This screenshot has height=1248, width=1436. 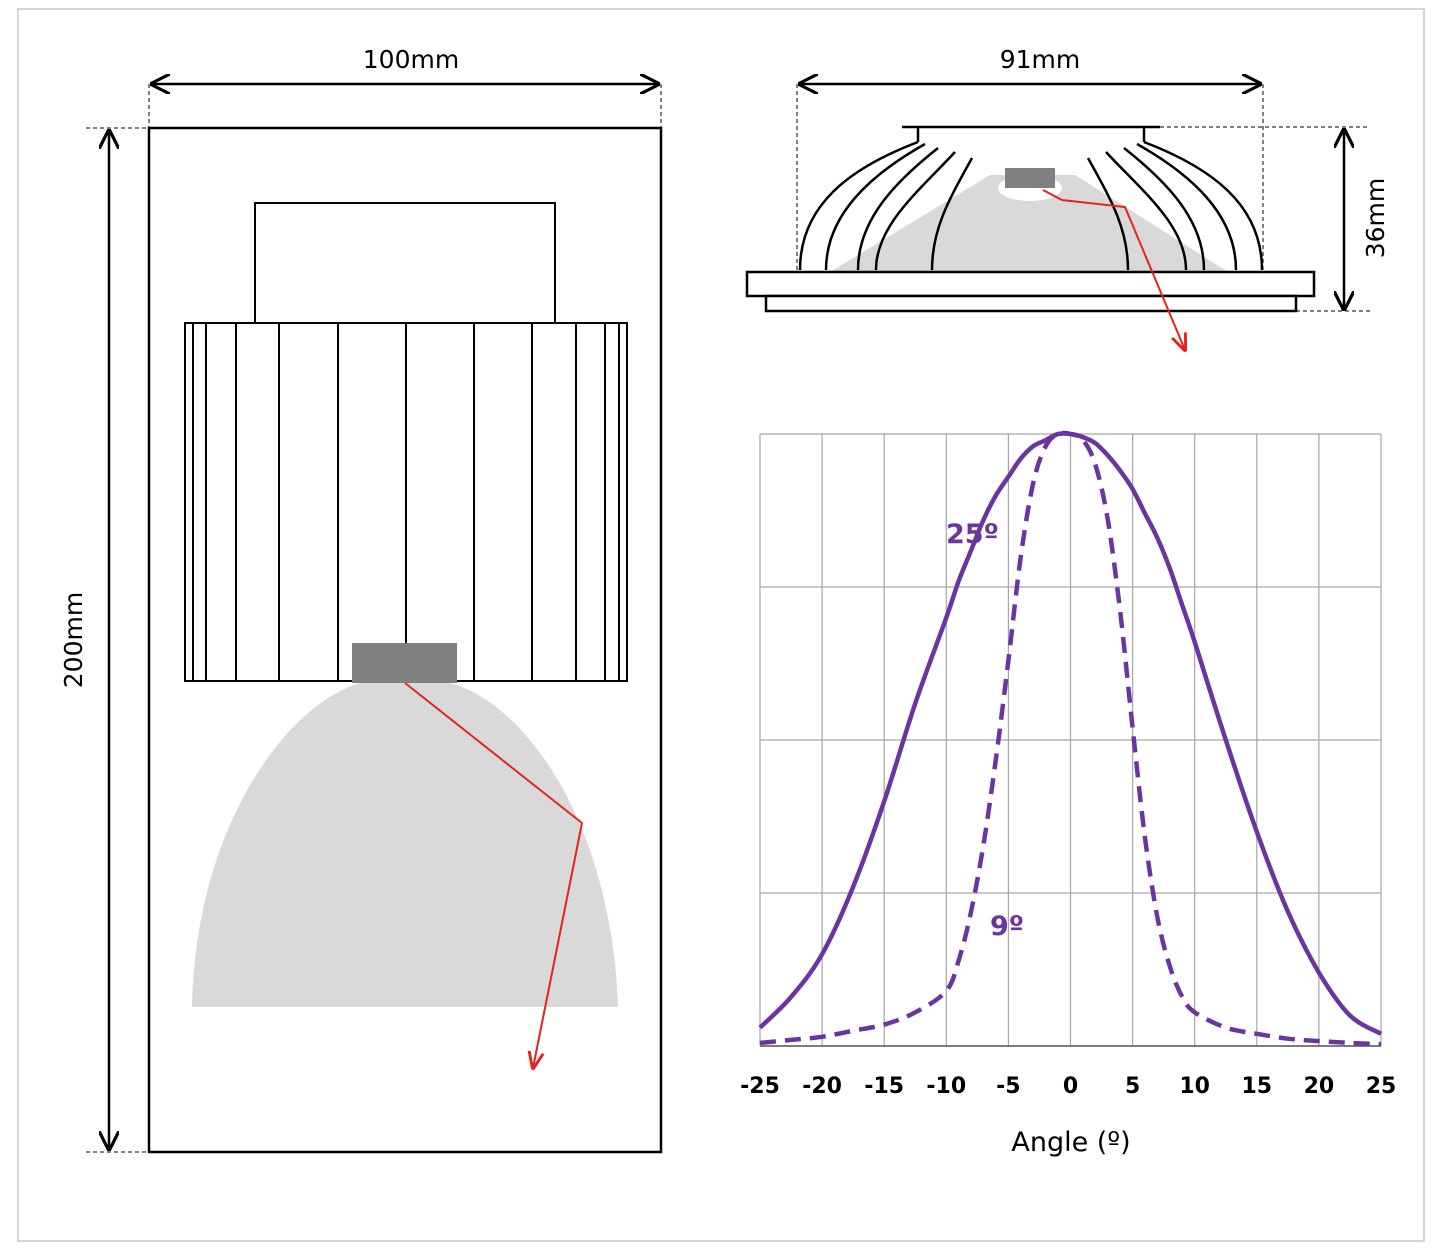 I want to click on reflector-beam, so click(x=405, y=845).